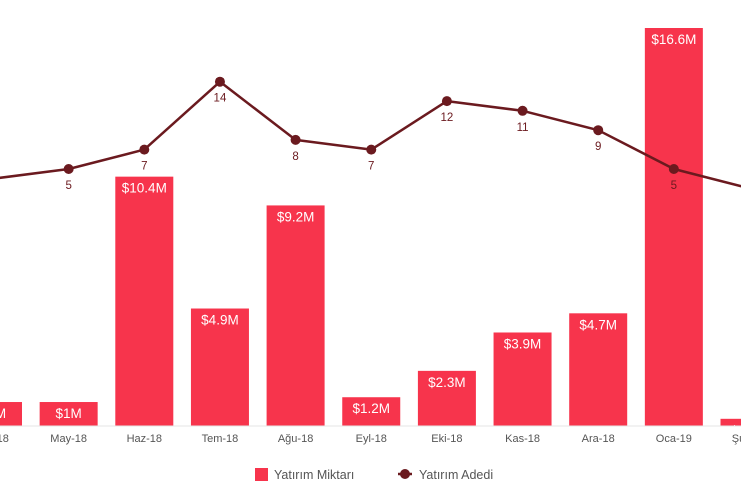 This screenshot has width=741, height=486. What do you see at coordinates (314, 475) in the screenshot?
I see `legend-label-amount: Yatırım Miktarı` at bounding box center [314, 475].